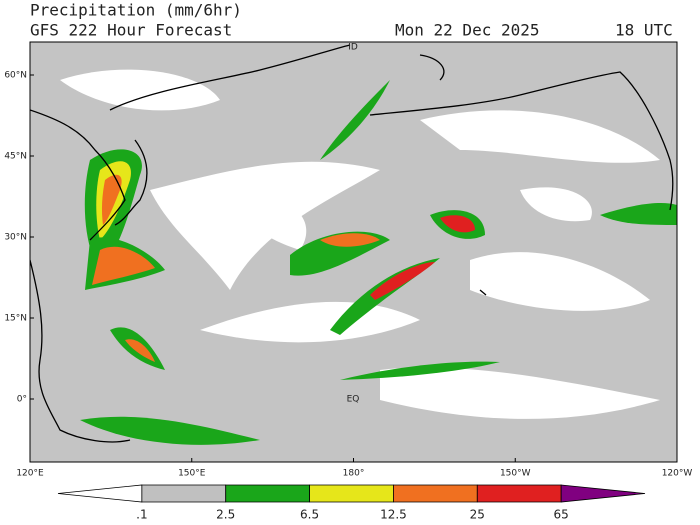  I want to click on annotation: EQ, so click(353, 400).